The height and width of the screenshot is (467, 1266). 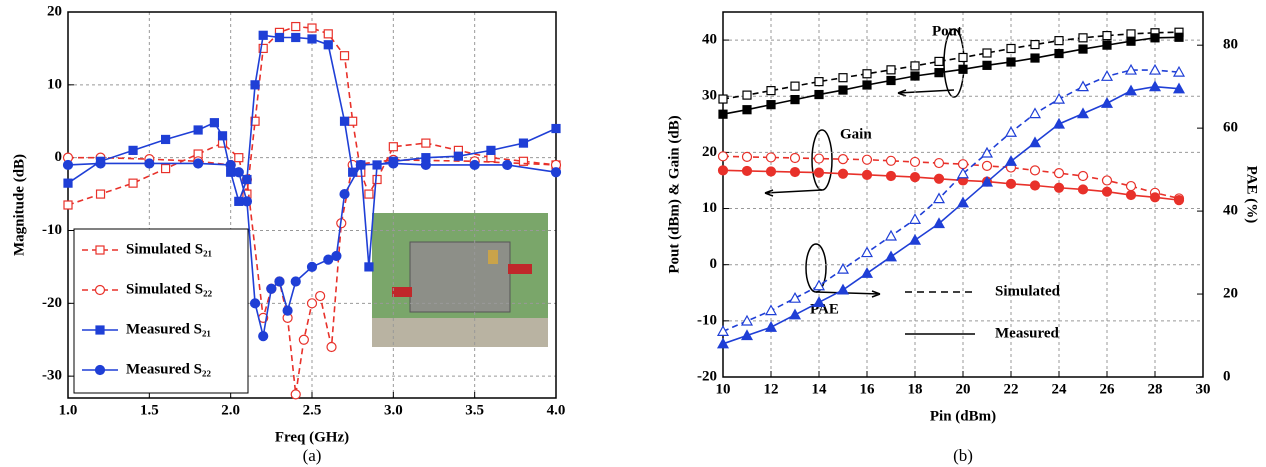 What do you see at coordinates (312, 410) in the screenshot?
I see `x-tick-label: 2.5` at bounding box center [312, 410].